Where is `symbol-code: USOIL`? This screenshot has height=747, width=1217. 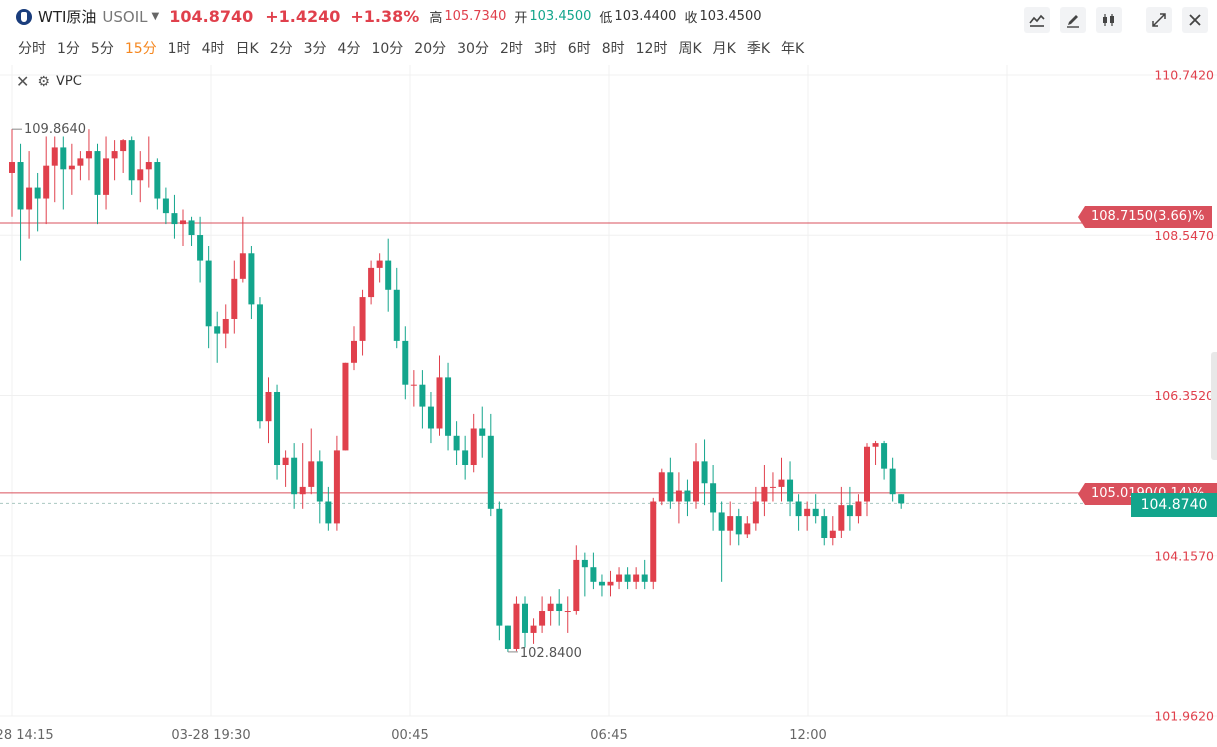 symbol-code: USOIL is located at coordinates (125, 16).